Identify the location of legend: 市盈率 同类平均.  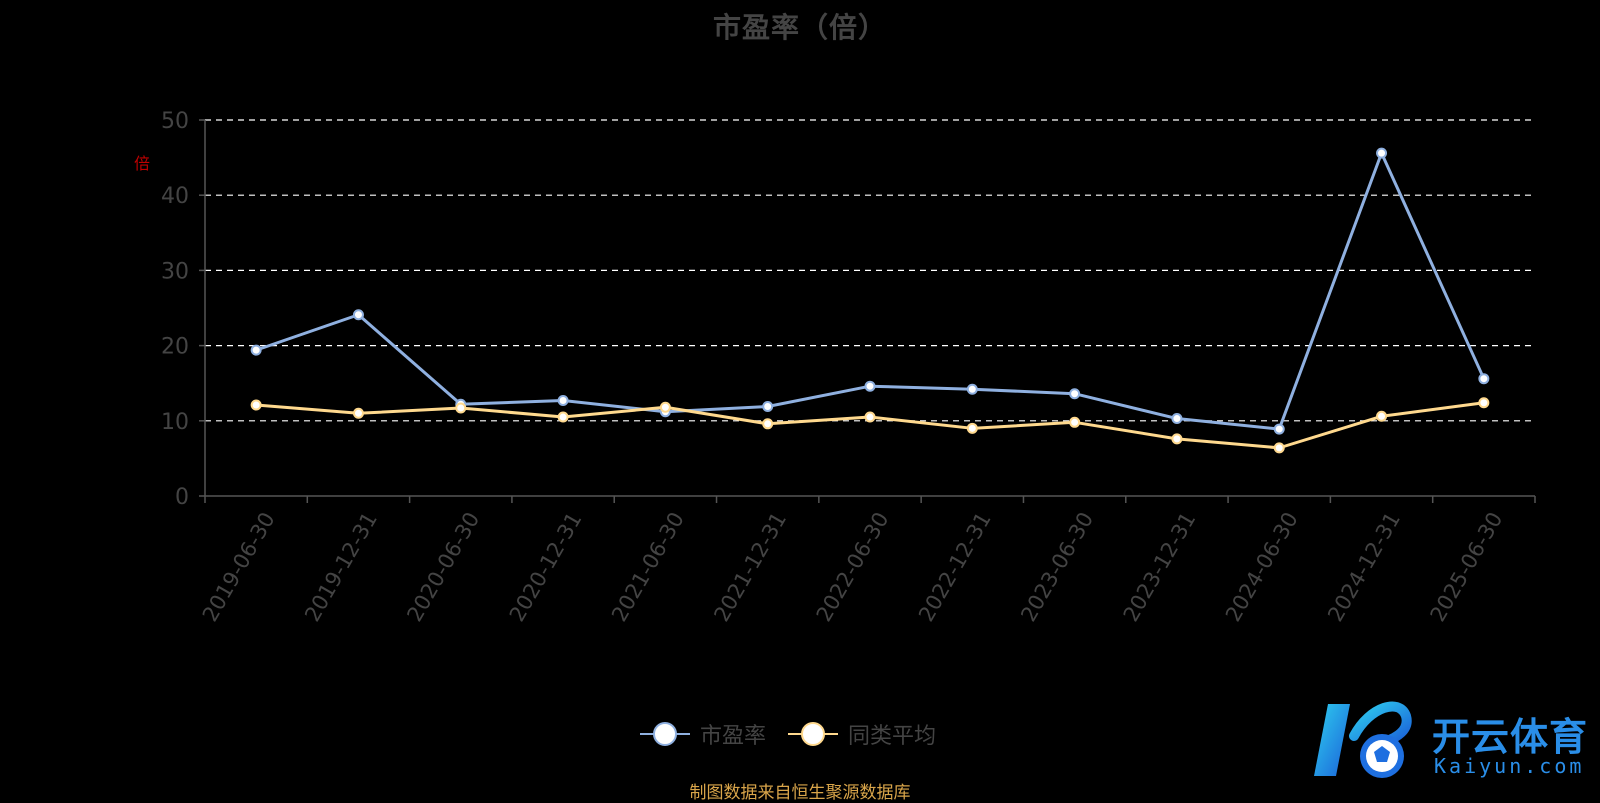
(788, 734).